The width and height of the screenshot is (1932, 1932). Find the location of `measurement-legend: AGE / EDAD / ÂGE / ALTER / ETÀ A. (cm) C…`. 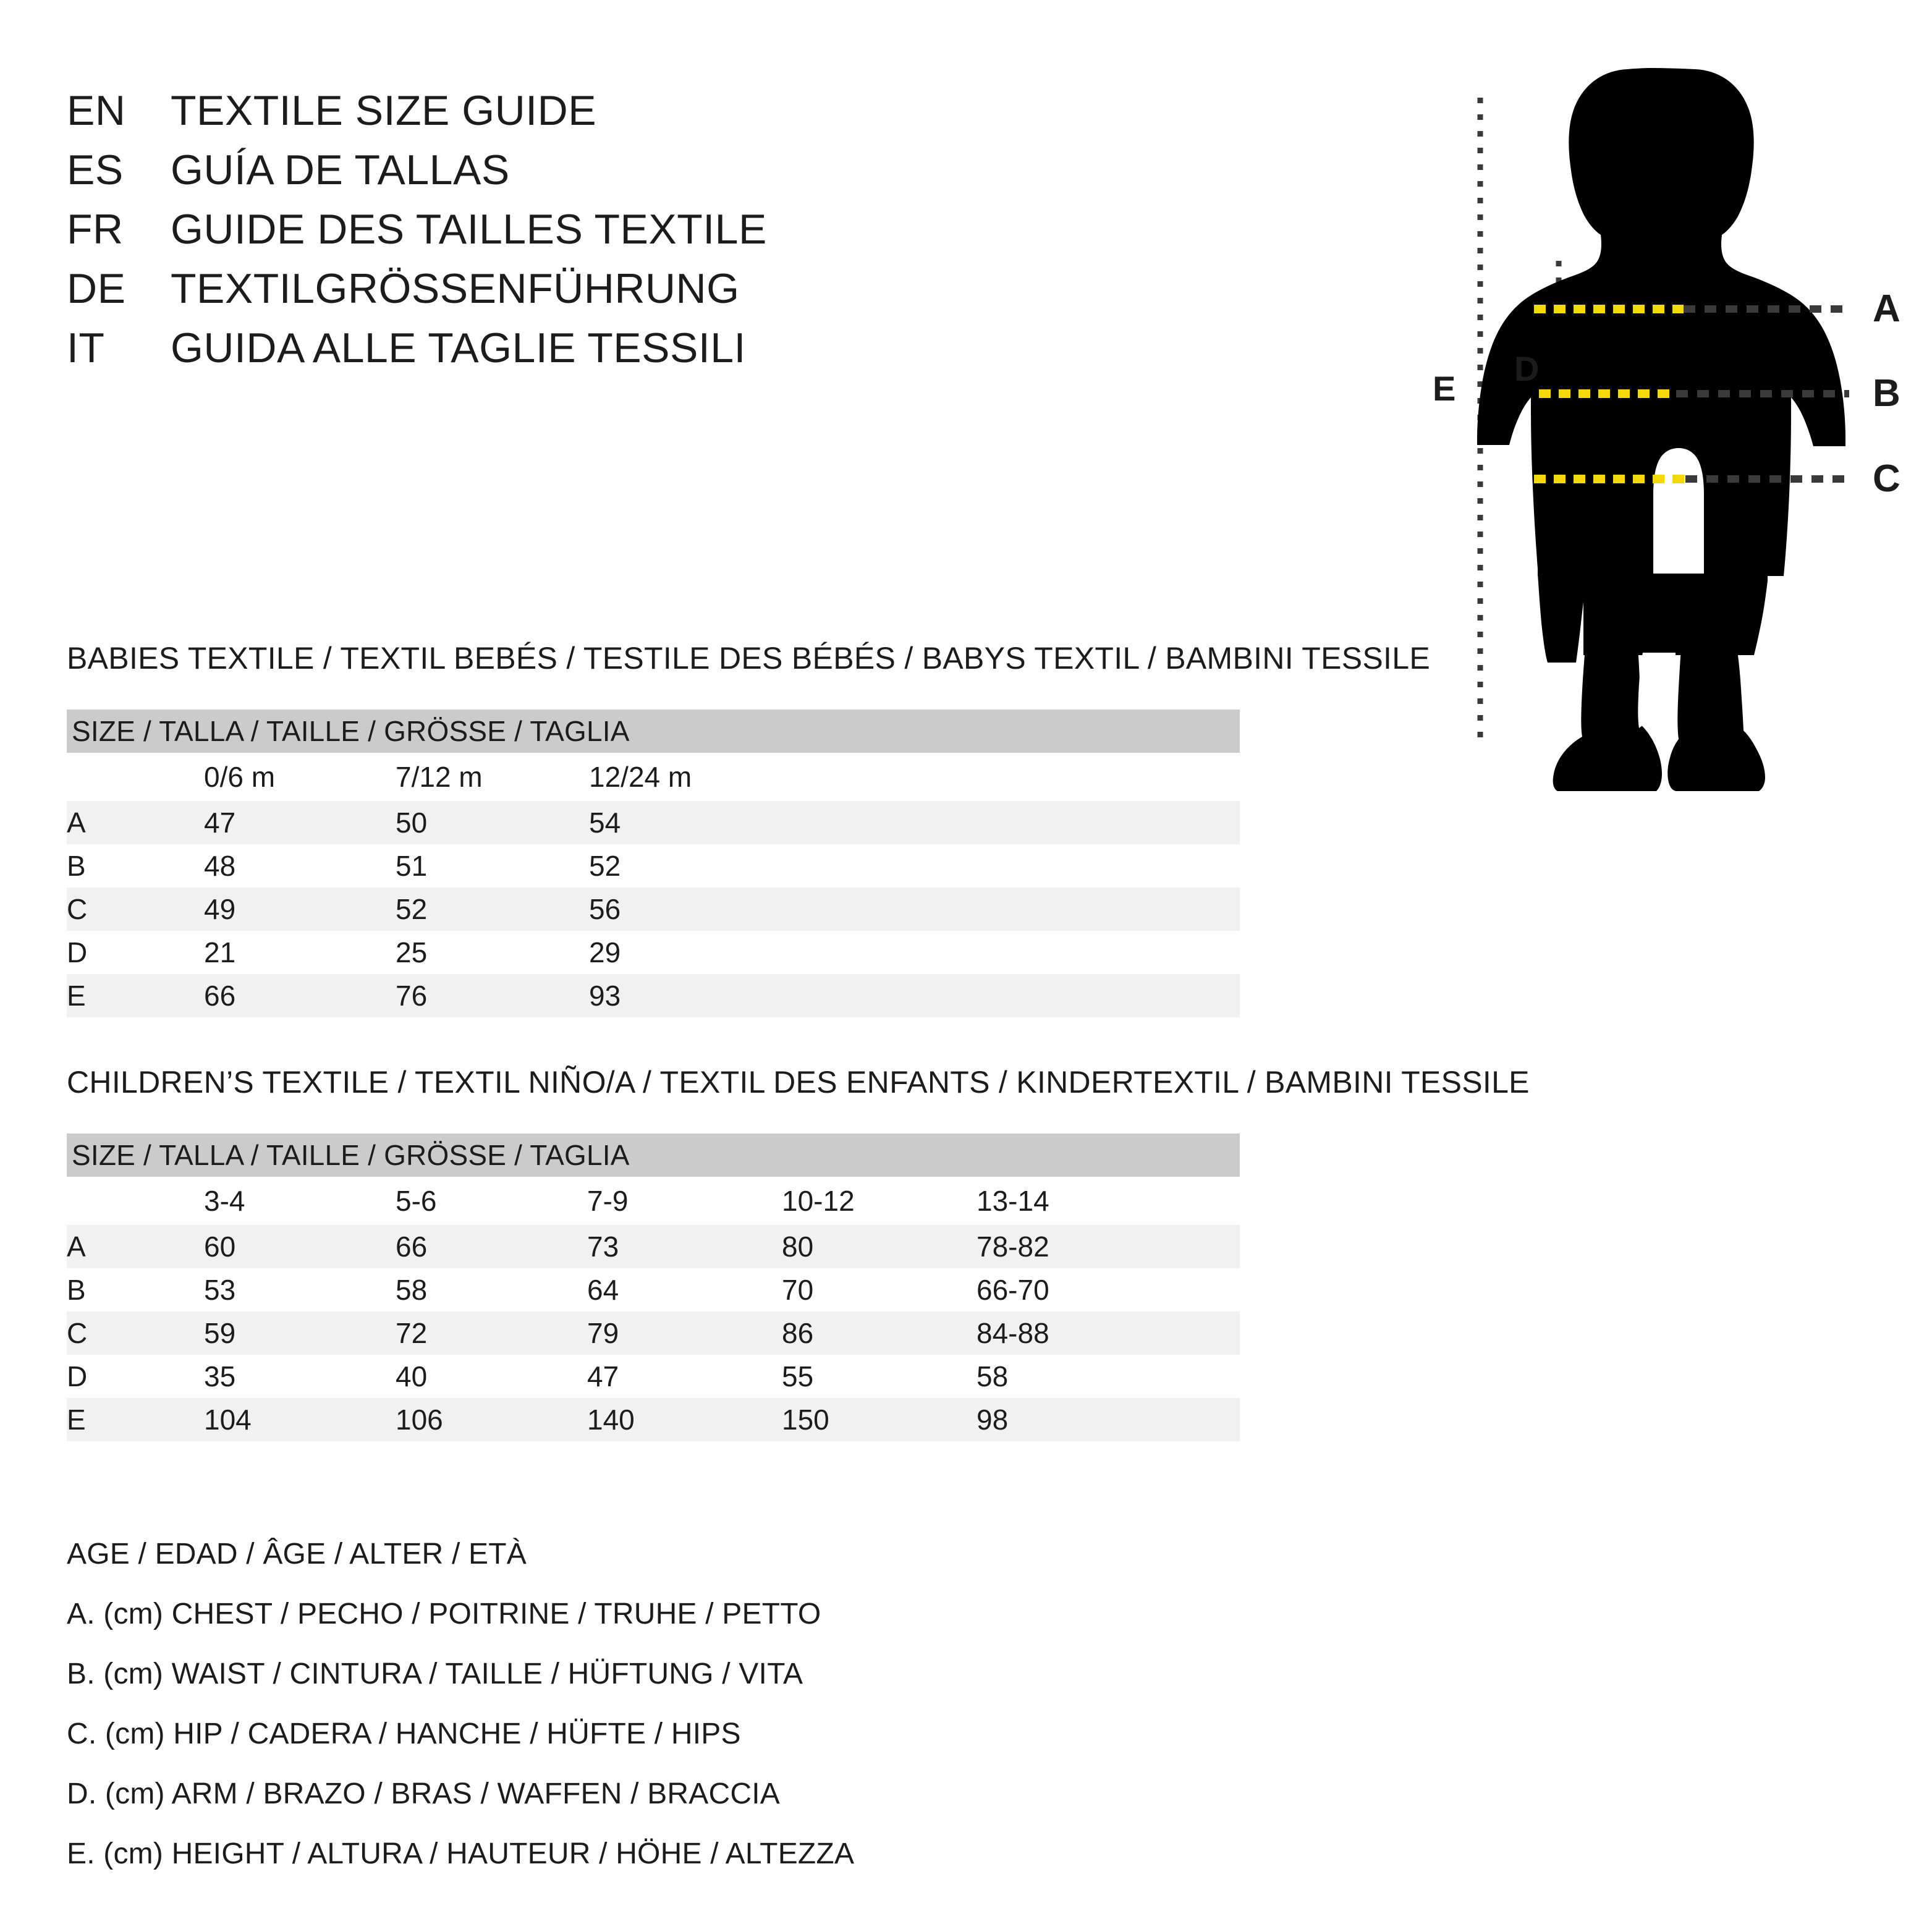

measurement-legend: AGE / EDAD / ÂGE / ALTER / ETÀ A. (cm) C… is located at coordinates (654, 1704).